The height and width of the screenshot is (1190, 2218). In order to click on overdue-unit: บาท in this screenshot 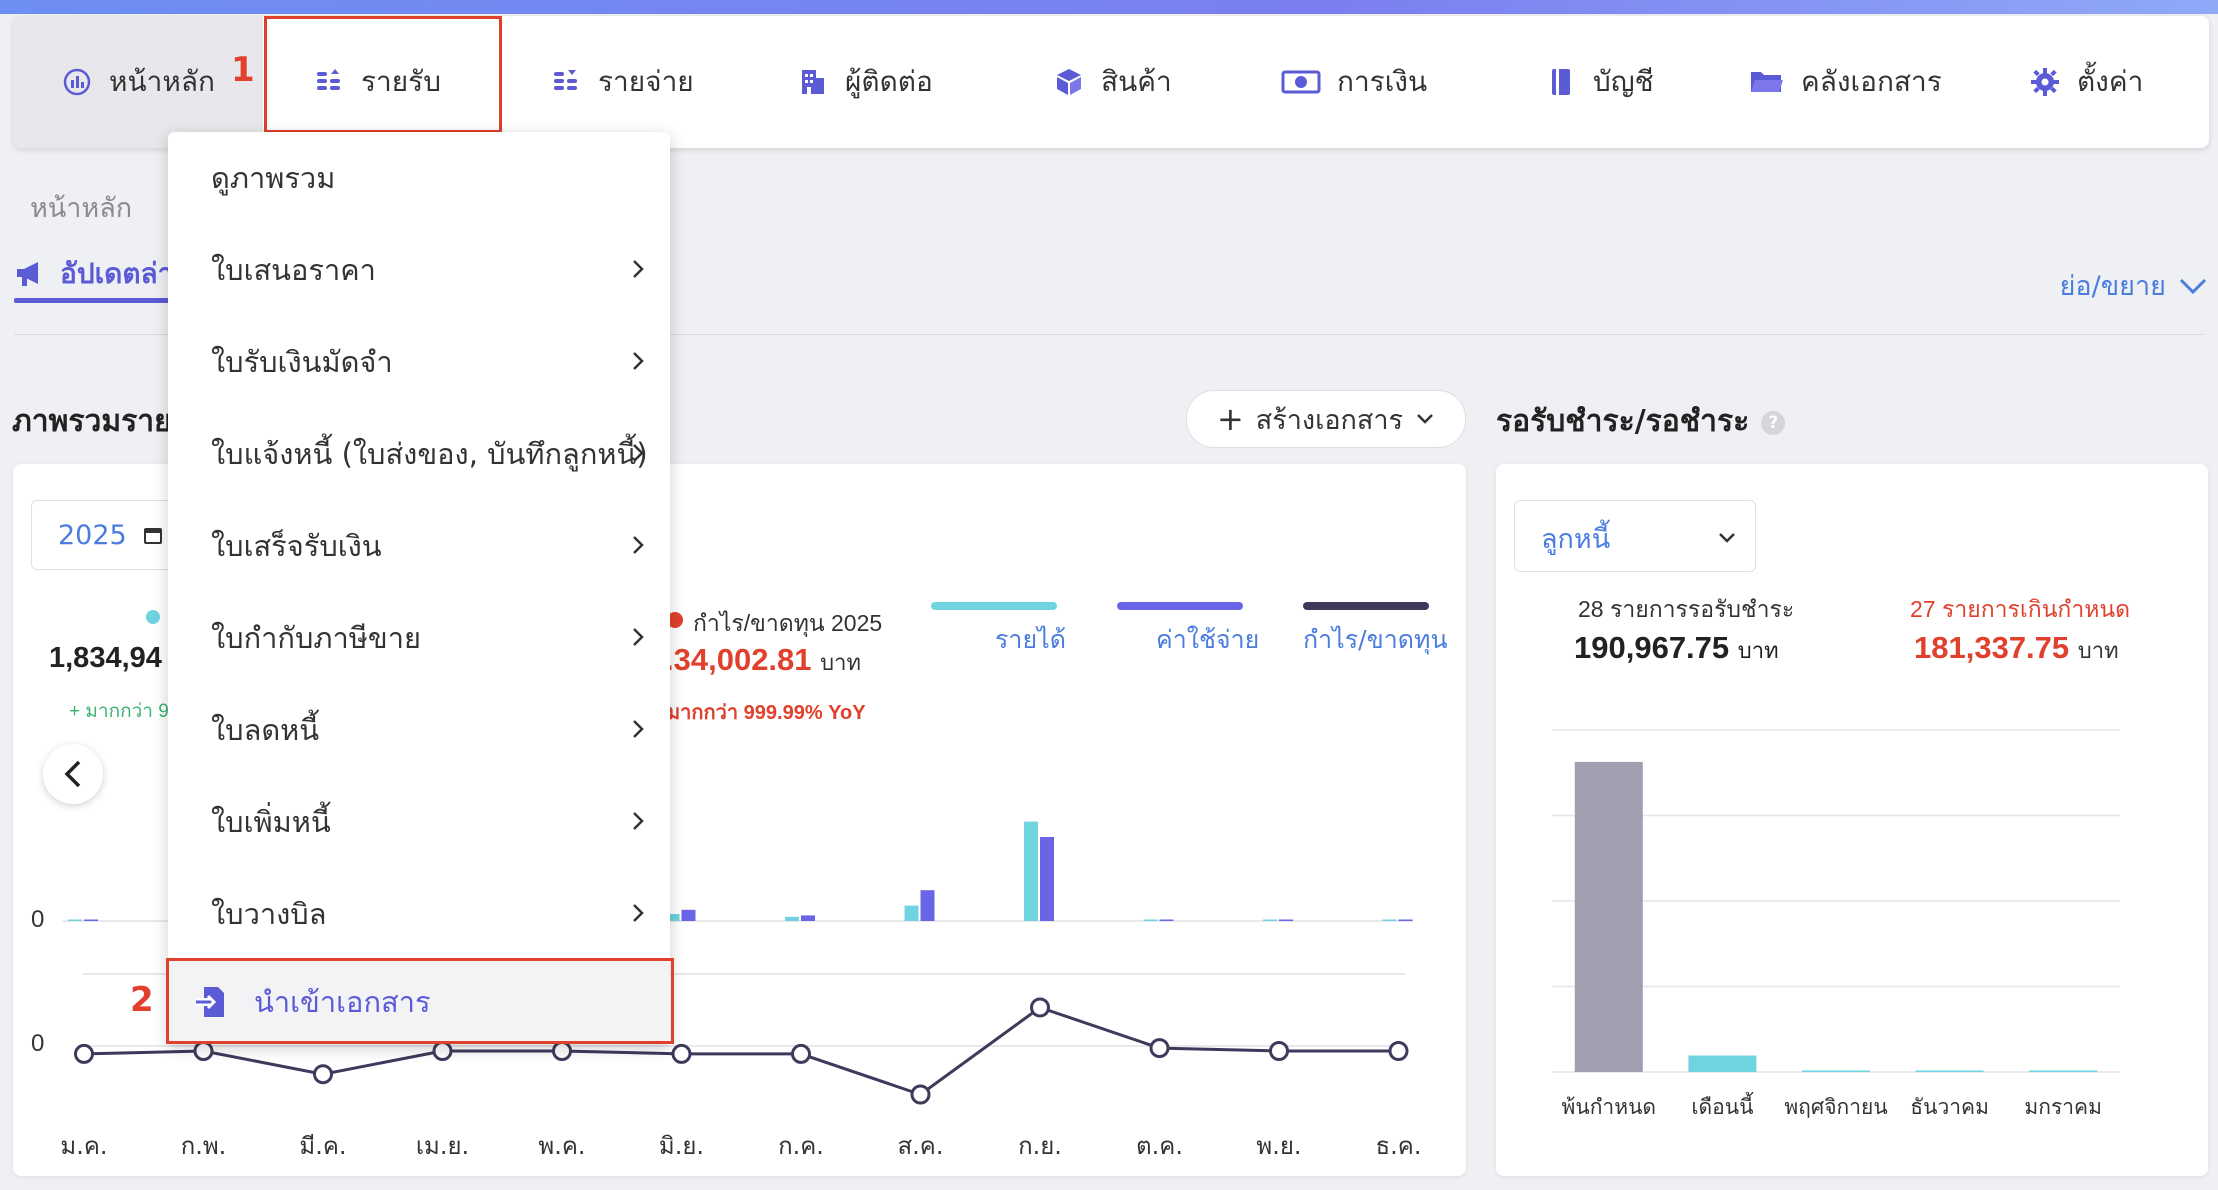, I will do `click(2098, 650)`.